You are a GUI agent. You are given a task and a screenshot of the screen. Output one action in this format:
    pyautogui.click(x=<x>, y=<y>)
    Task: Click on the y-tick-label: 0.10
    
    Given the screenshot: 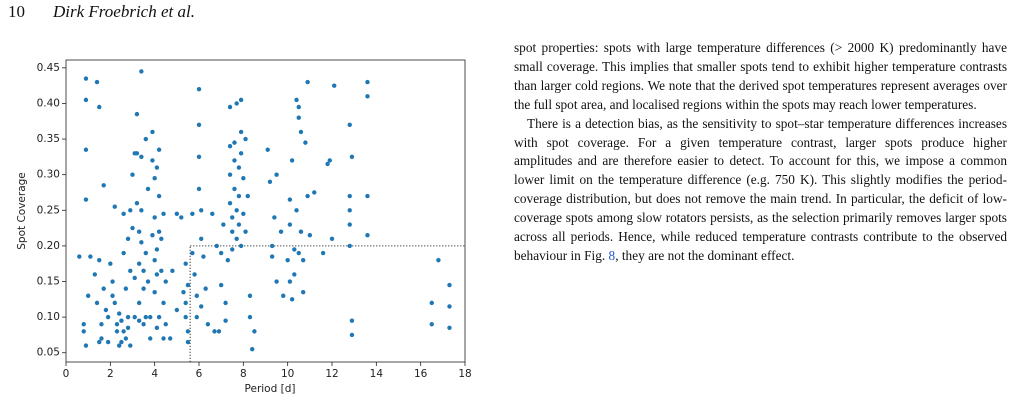 What is the action you would take?
    pyautogui.click(x=48, y=317)
    